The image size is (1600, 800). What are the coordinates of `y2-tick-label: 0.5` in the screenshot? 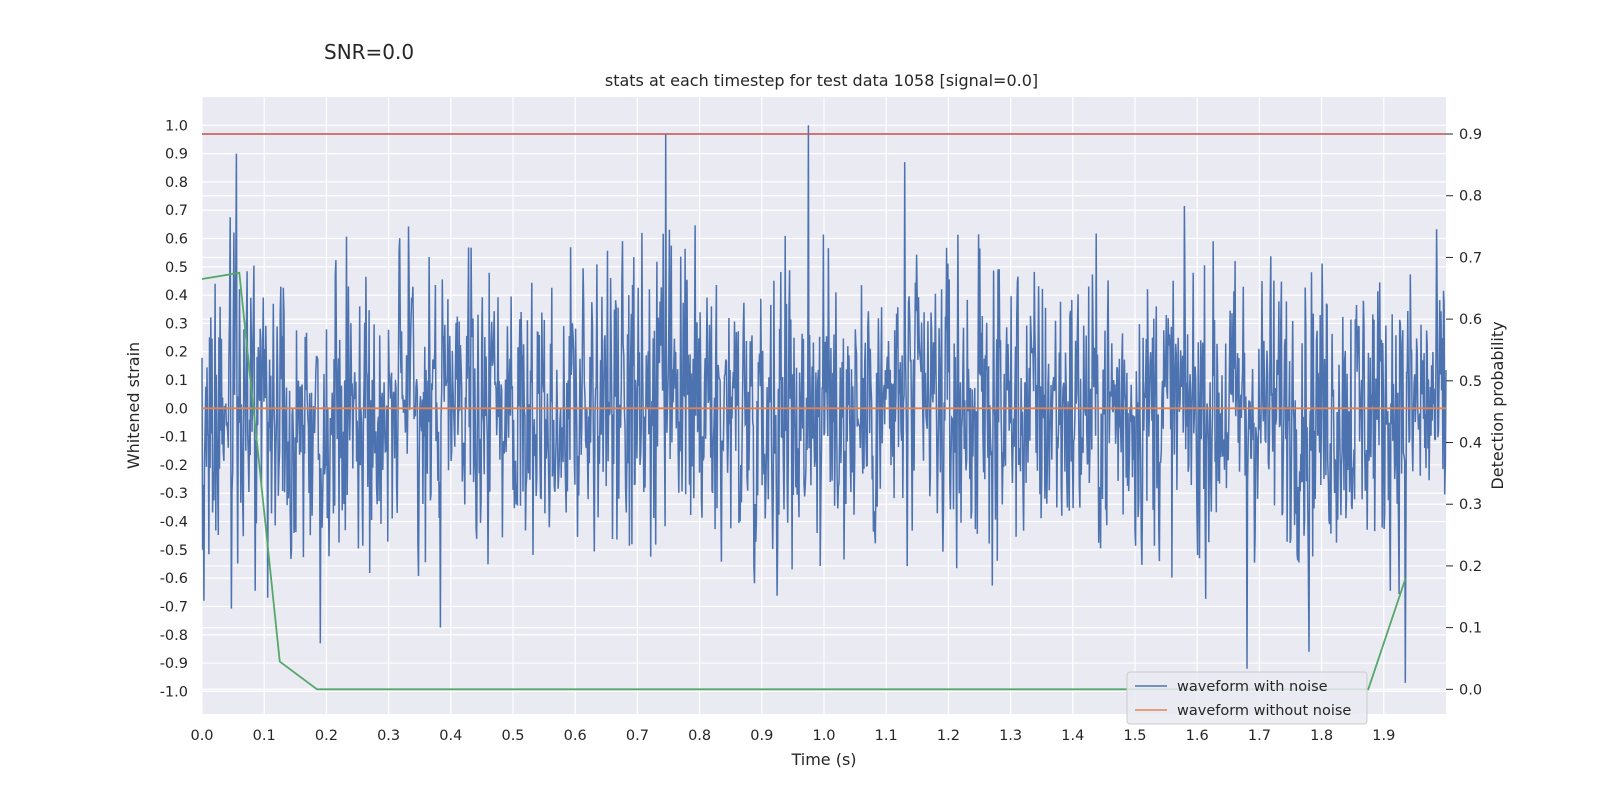 It's located at (1470, 382).